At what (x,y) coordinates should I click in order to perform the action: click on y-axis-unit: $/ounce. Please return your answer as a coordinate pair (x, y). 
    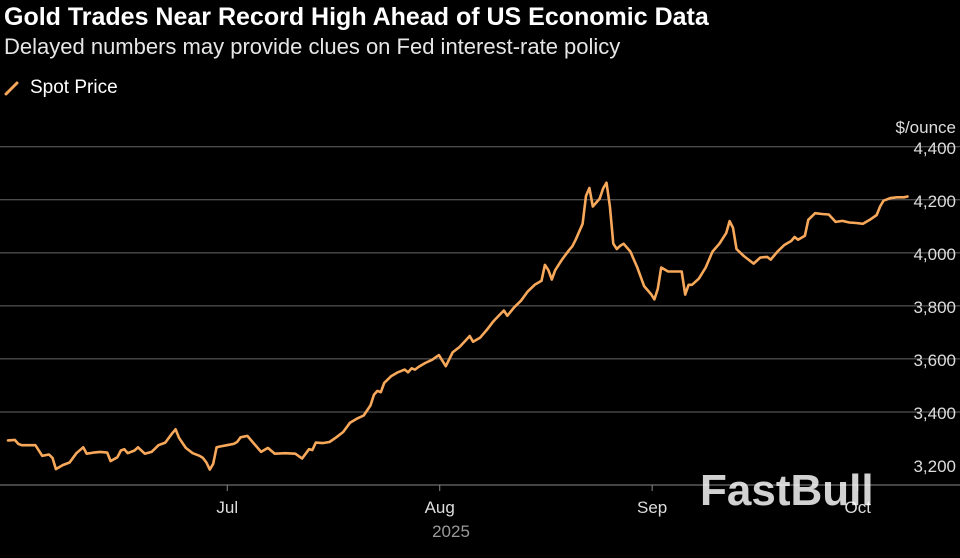
    Looking at the image, I should click on (926, 127).